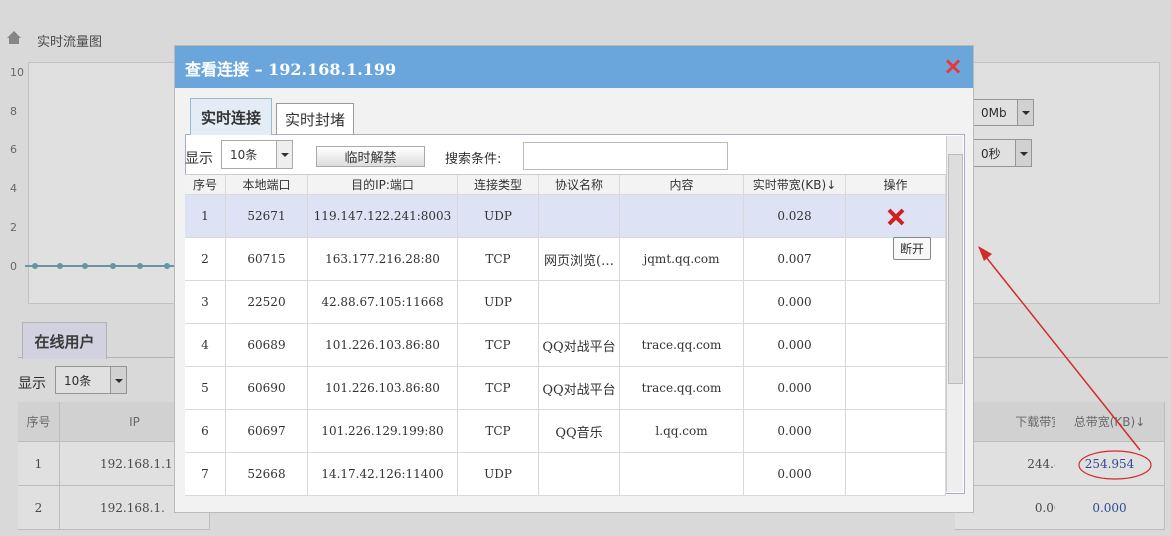 Image resolution: width=1171 pixels, height=536 pixels. I want to click on header-cell: 内容, so click(682, 184).